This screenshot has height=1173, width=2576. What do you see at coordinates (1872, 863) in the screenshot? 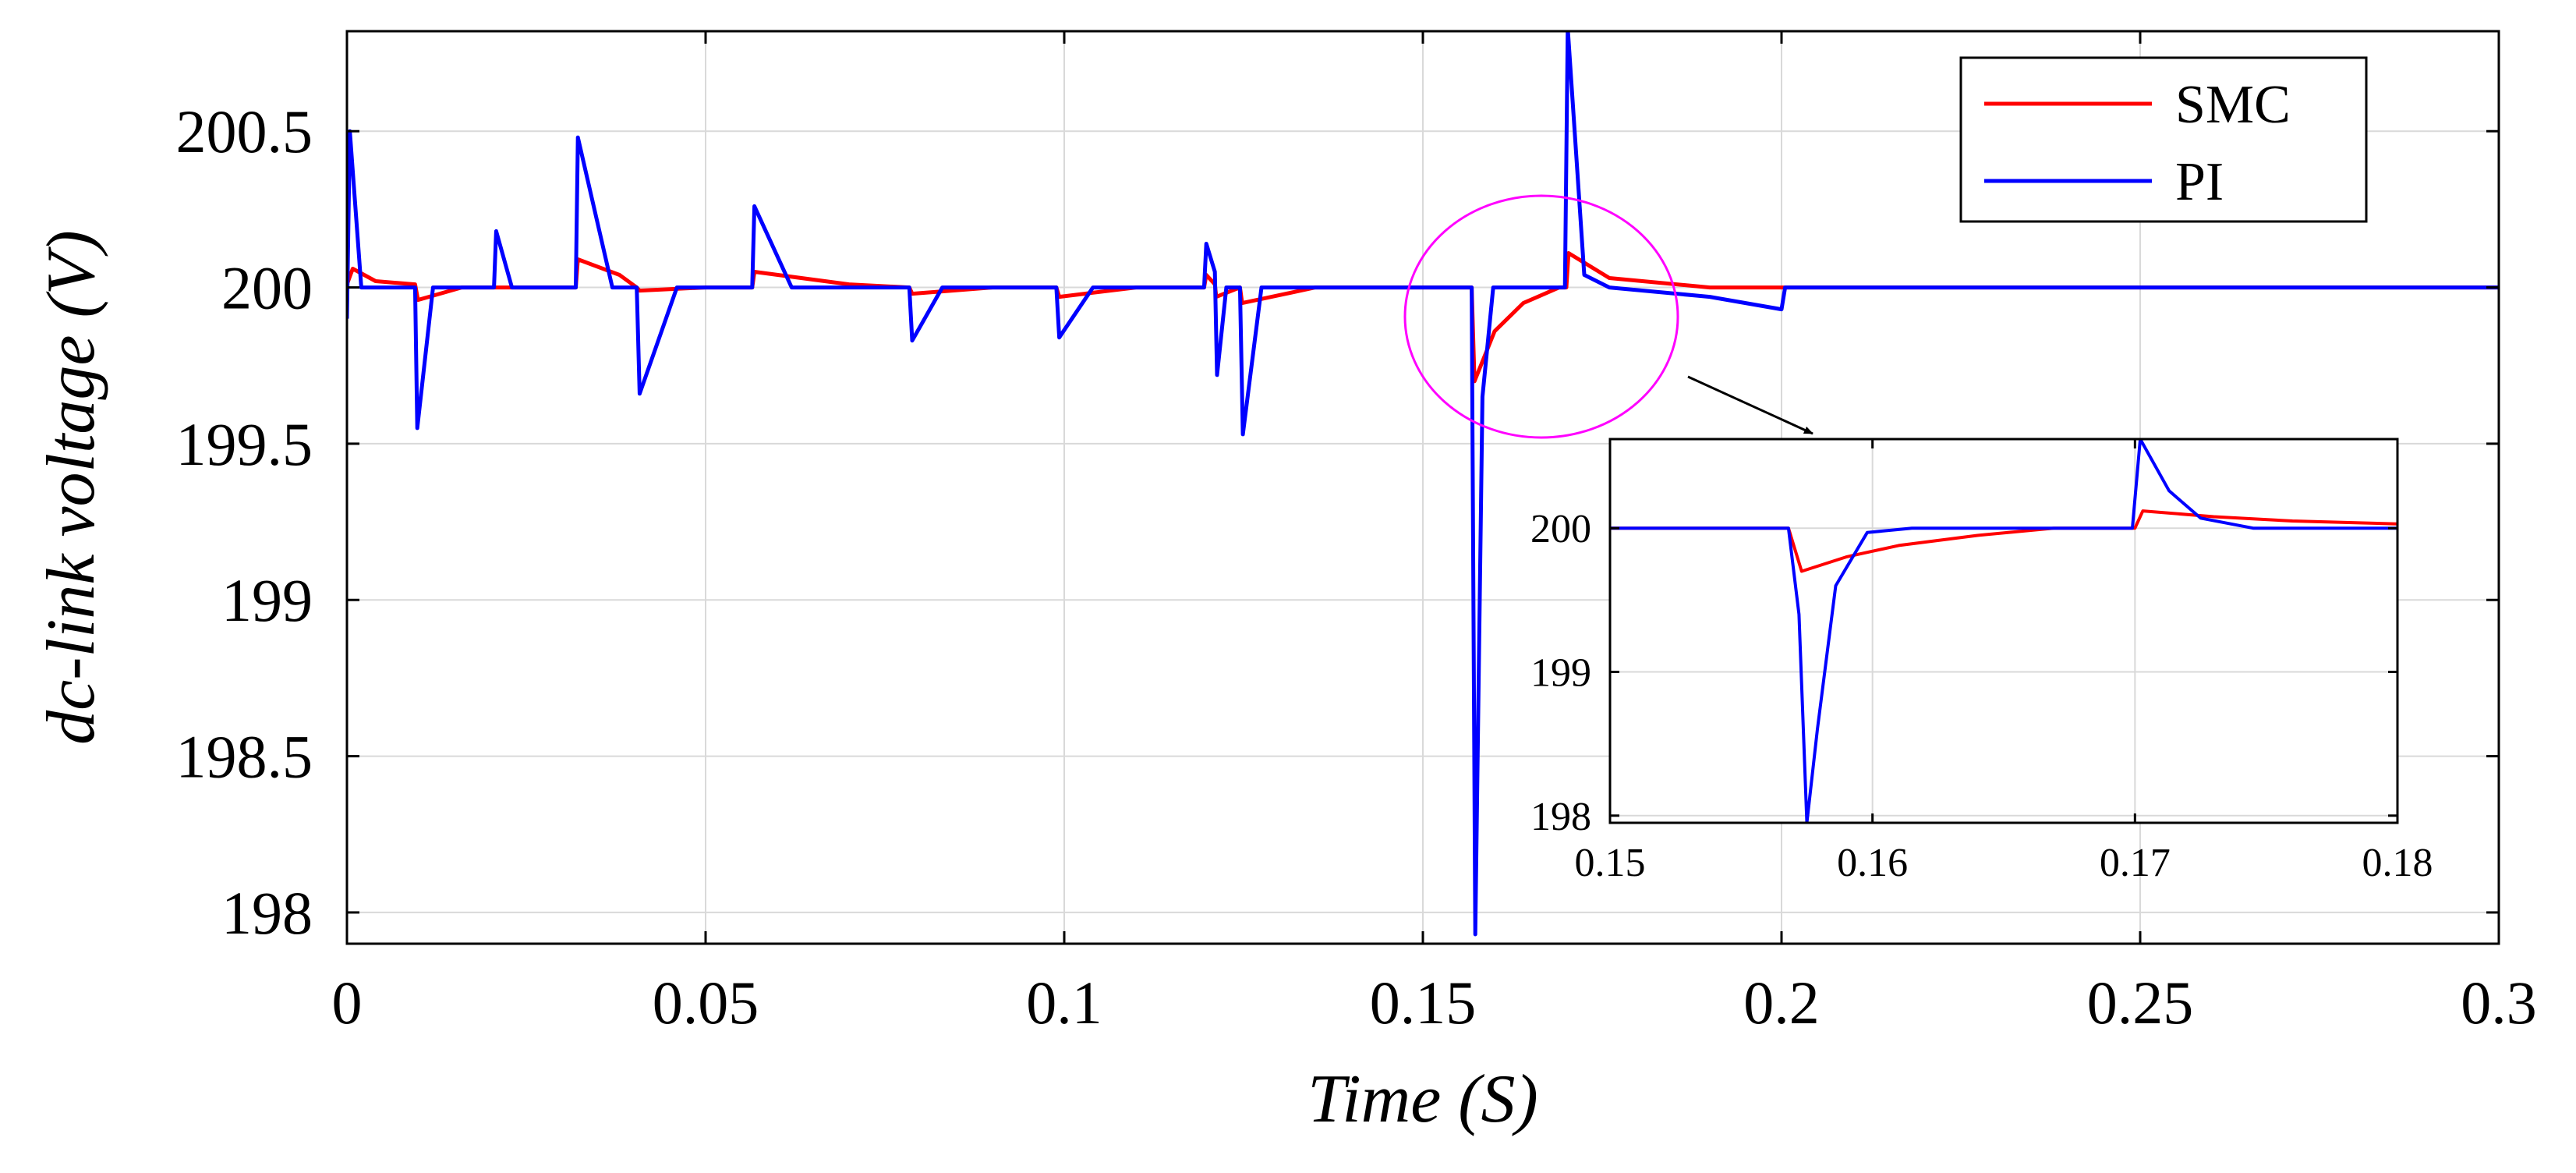
I see `inset-x-tick-label: 0.16` at bounding box center [1872, 863].